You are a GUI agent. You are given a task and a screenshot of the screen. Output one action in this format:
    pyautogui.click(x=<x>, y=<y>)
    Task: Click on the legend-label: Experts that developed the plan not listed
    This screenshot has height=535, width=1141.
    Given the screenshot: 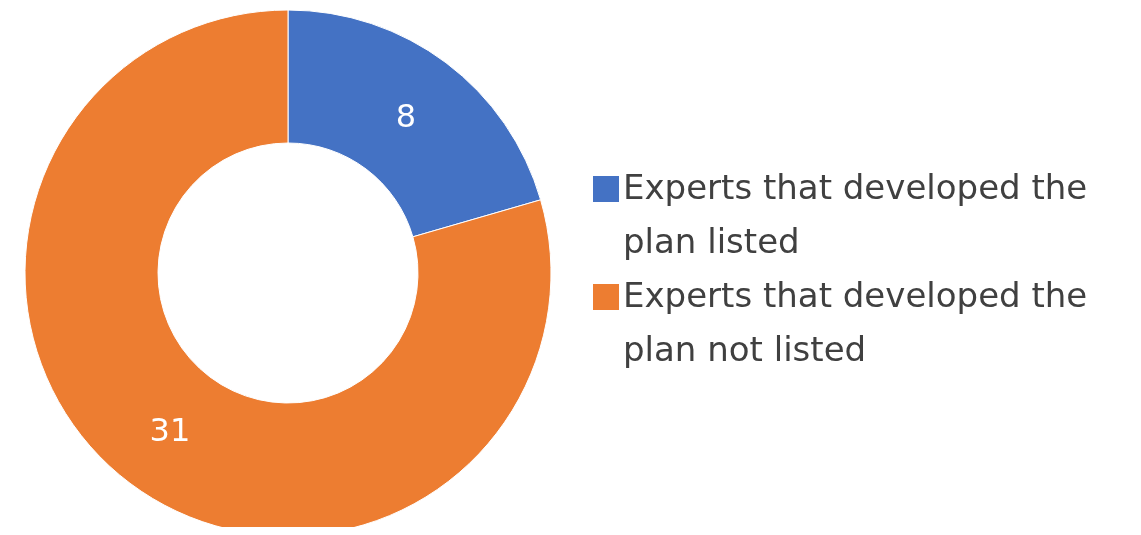 What is the action you would take?
    pyautogui.click(x=856, y=322)
    